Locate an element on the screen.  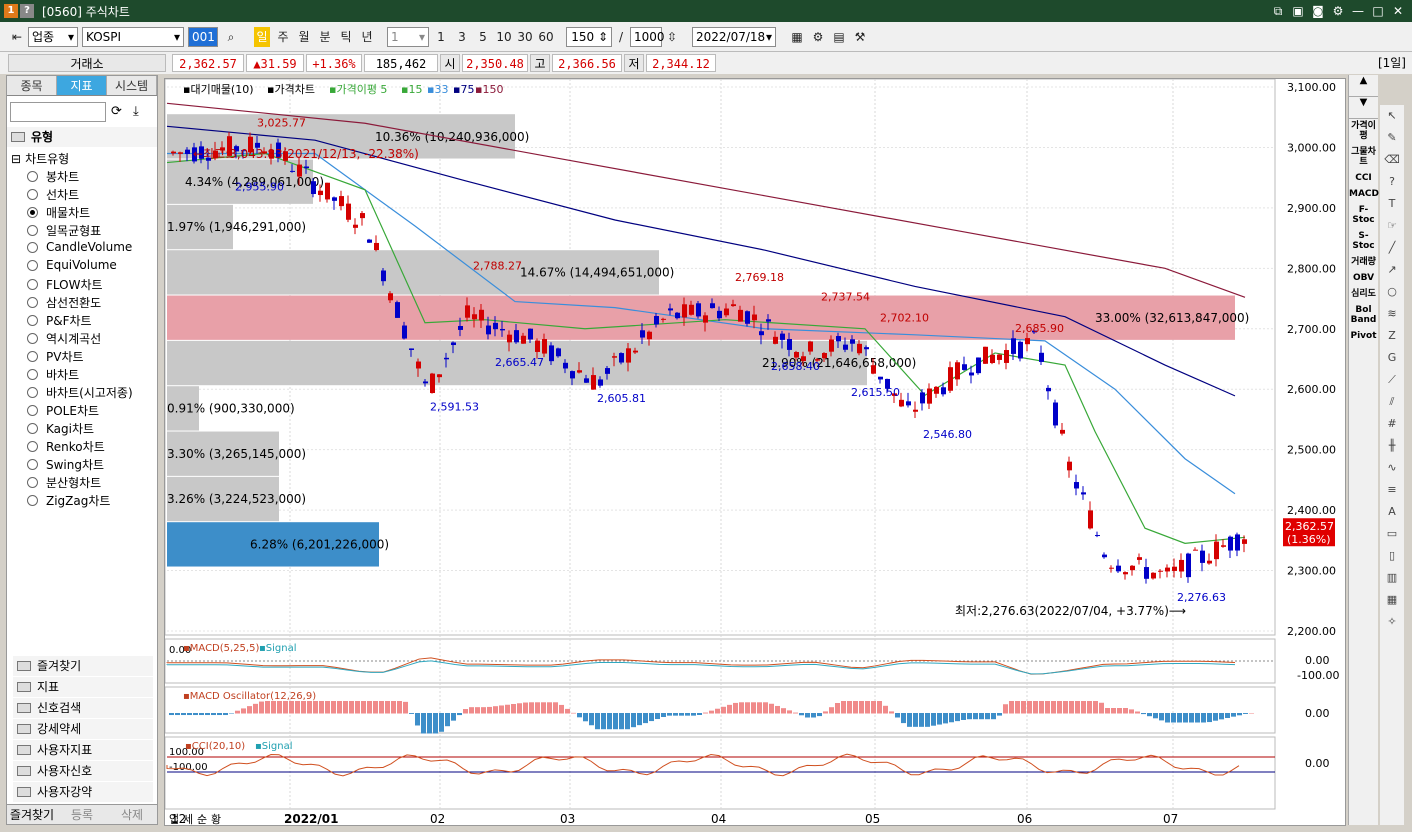
hand-icon: ☞ is located at coordinates (1392, 225).